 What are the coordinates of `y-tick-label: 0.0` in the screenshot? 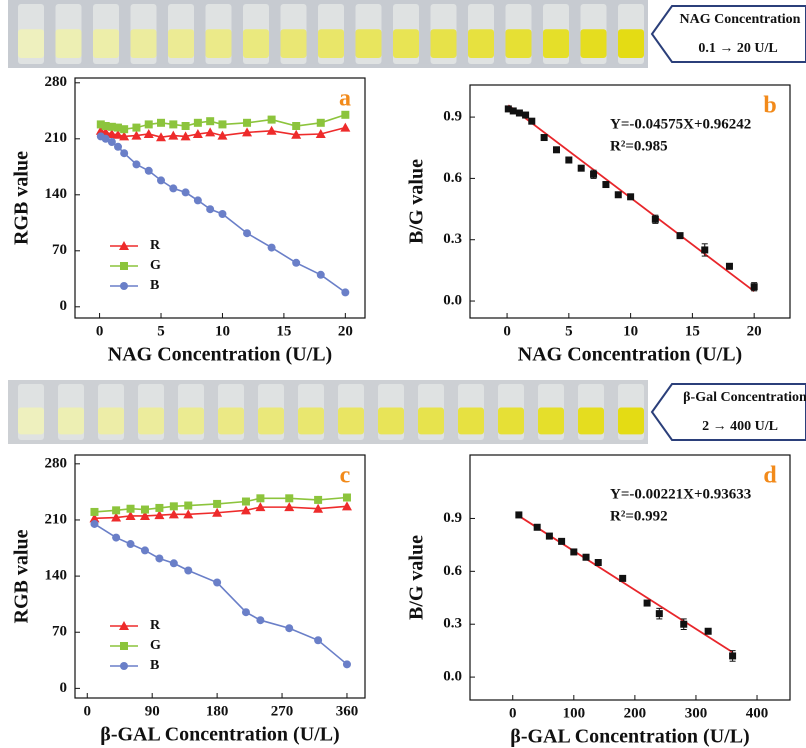 It's located at (452, 300).